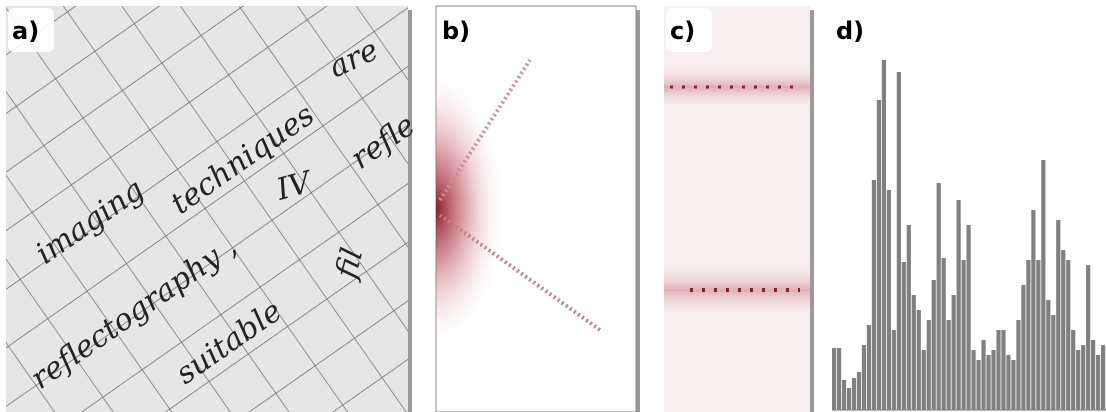  I want to click on panel-label: b), so click(456, 31).